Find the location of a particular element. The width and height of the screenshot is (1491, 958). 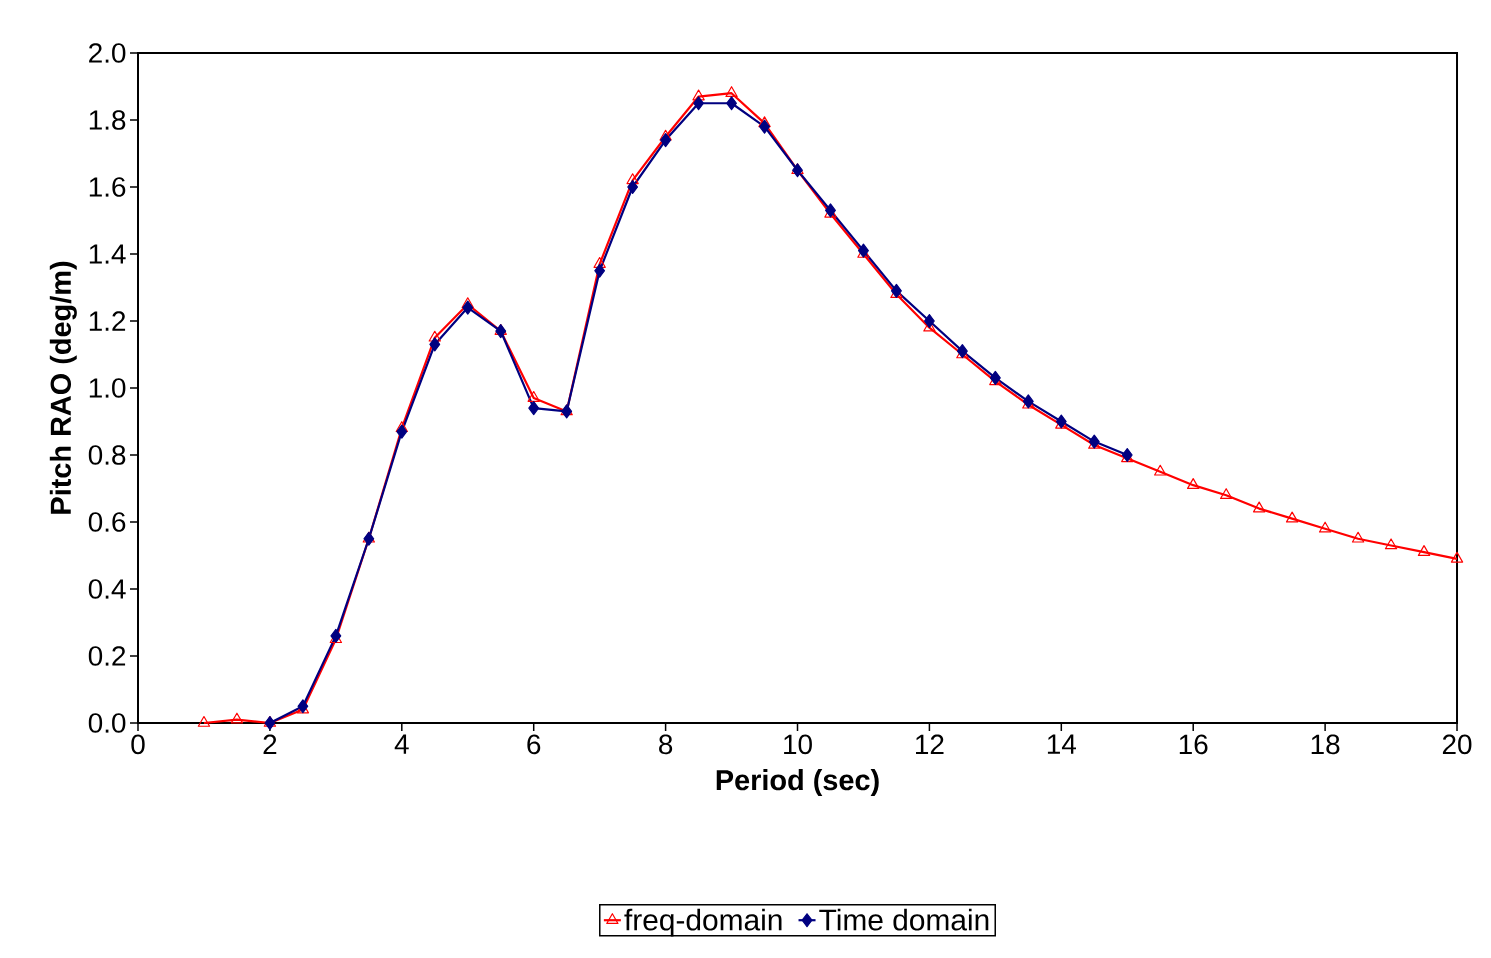

y-axis-title: Pitch RAO (deg/m) is located at coordinates (63, 387).